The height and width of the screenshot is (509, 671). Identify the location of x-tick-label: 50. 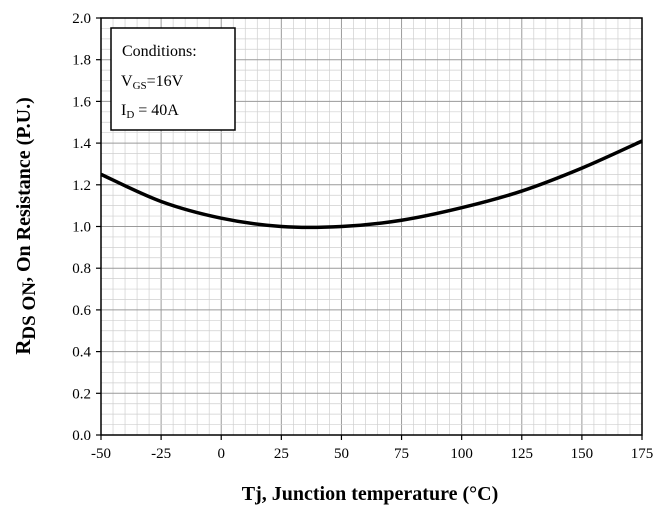
(341, 454).